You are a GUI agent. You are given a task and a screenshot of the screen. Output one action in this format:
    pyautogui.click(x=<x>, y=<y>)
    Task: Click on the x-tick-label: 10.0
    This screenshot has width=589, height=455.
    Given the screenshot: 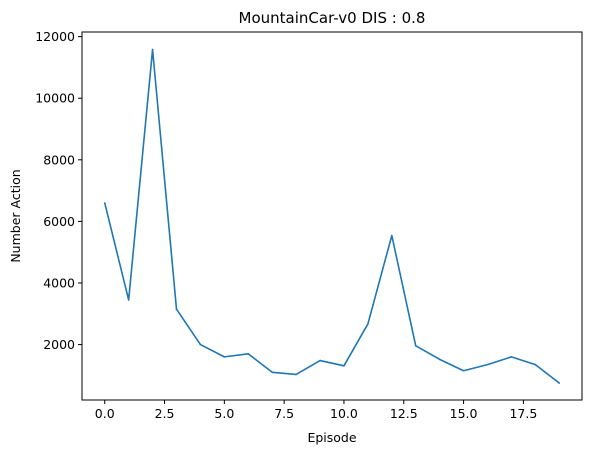 What is the action you would take?
    pyautogui.click(x=344, y=413)
    